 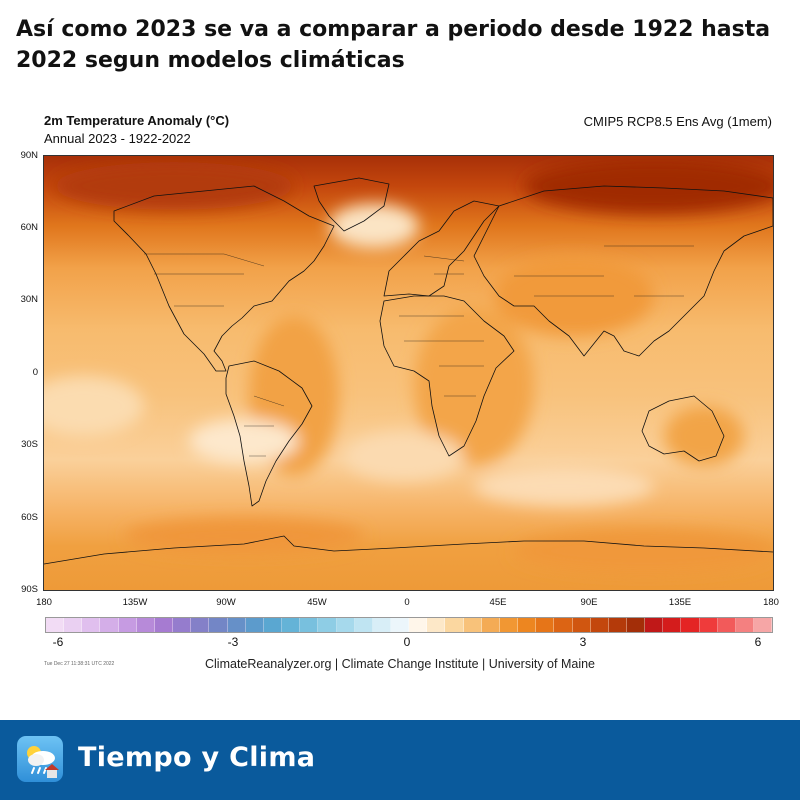 What do you see at coordinates (683, 428) in the screenshot?
I see `coast-australia` at bounding box center [683, 428].